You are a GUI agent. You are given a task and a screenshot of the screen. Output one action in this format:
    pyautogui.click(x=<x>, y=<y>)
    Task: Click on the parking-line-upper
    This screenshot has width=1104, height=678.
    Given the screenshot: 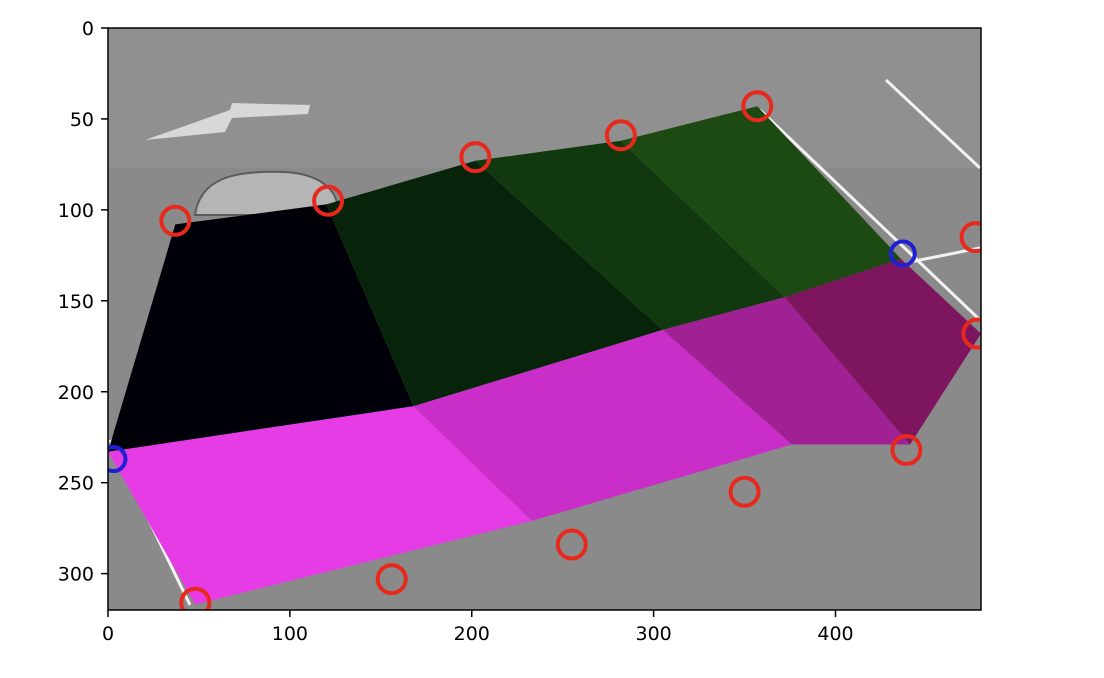 What is the action you would take?
    pyautogui.click(x=932, y=124)
    